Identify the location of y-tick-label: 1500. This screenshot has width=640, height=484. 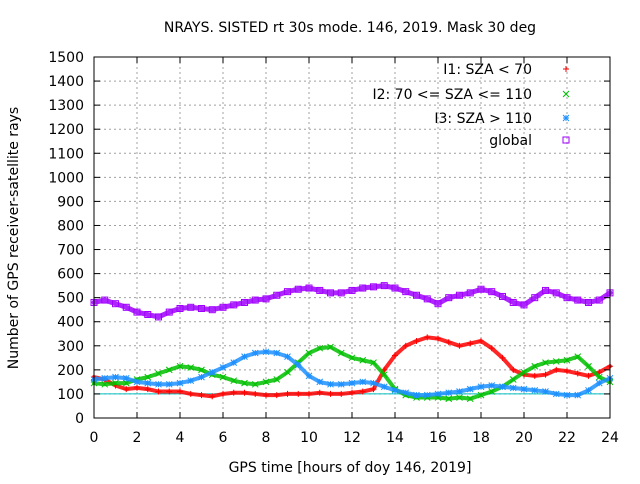
(66, 58).